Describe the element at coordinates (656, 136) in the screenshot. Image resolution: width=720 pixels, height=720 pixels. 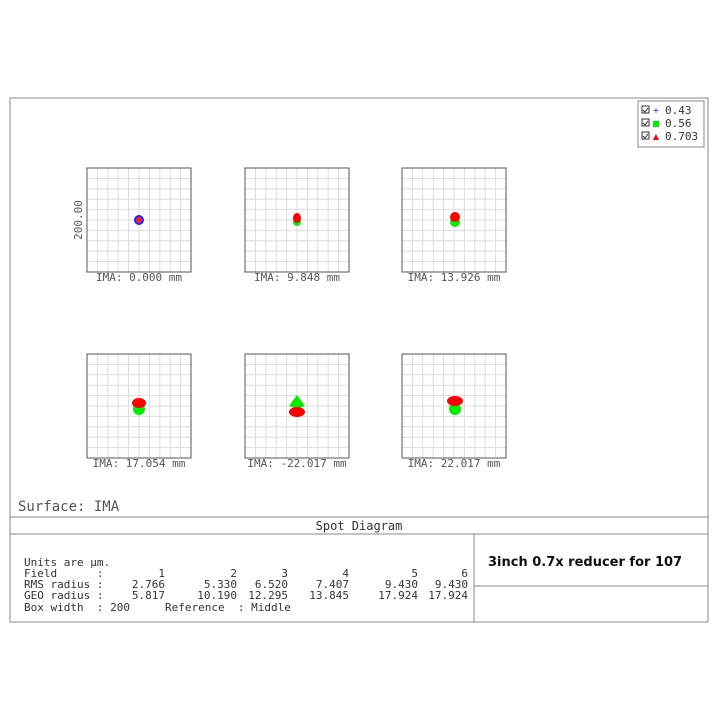
I see `legend-marker: ▲` at that location.